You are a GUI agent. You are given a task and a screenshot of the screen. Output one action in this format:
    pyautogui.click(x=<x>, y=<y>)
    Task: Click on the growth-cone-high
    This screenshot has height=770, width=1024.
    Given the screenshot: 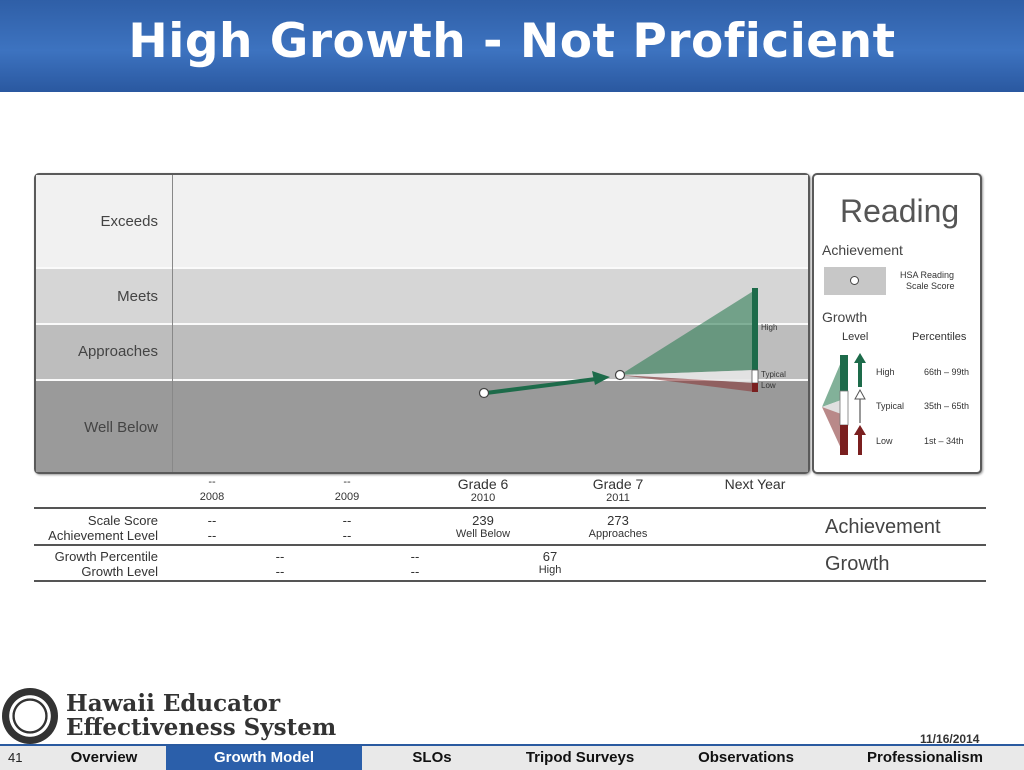 What is the action you would take?
    pyautogui.click(x=687, y=332)
    